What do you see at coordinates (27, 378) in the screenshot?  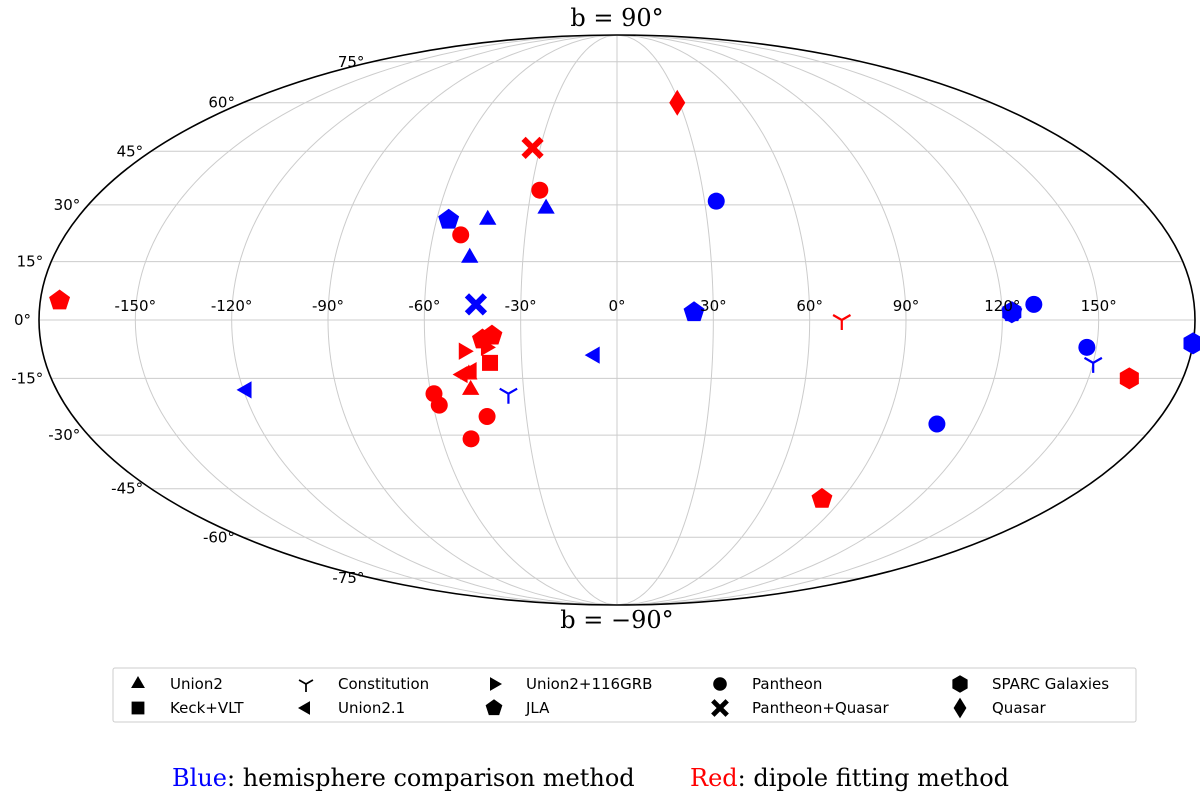 I see `lat-tick-label: -15°` at bounding box center [27, 378].